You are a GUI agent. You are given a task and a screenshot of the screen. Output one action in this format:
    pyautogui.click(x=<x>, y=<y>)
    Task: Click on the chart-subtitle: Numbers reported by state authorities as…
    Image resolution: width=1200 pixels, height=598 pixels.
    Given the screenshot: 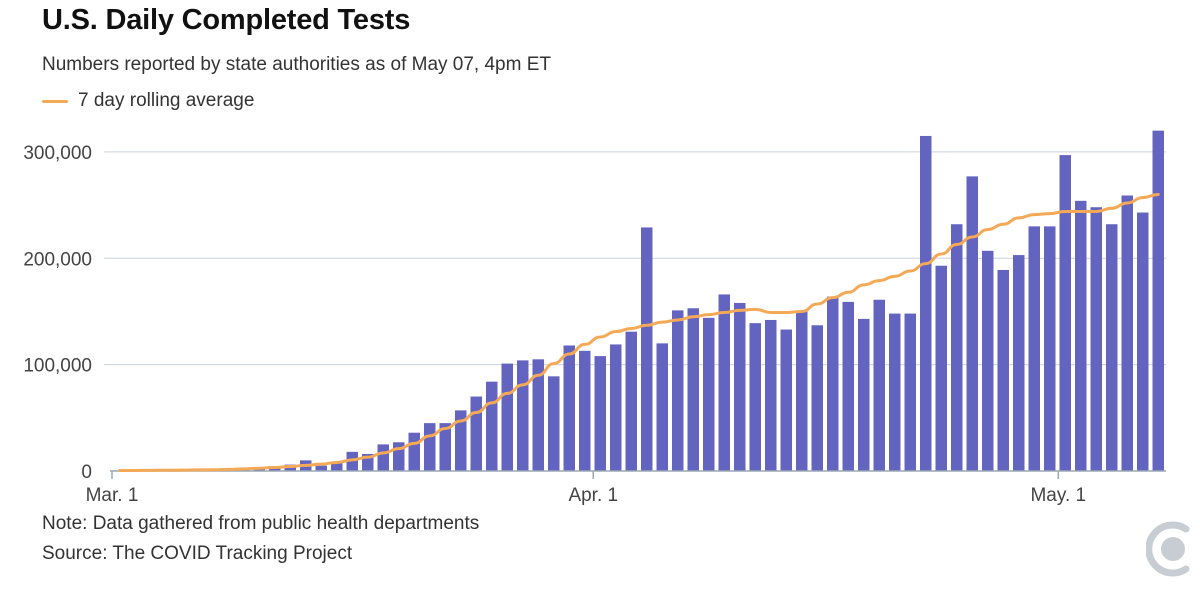 What is the action you would take?
    pyautogui.click(x=297, y=64)
    